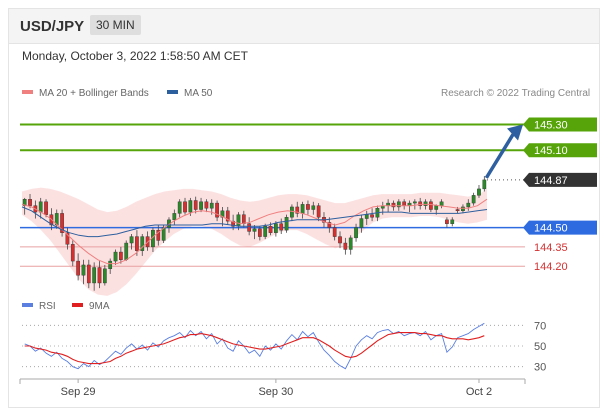 The width and height of the screenshot is (604, 411). What do you see at coordinates (78, 392) in the screenshot?
I see `x-tick-label: Sep 29` at bounding box center [78, 392].